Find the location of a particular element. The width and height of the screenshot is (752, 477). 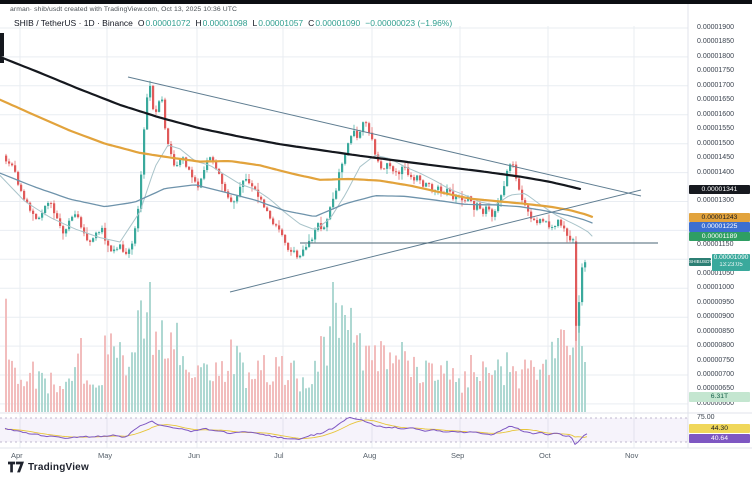

price-tick-label: 0.00001450 is located at coordinates (715, 158).